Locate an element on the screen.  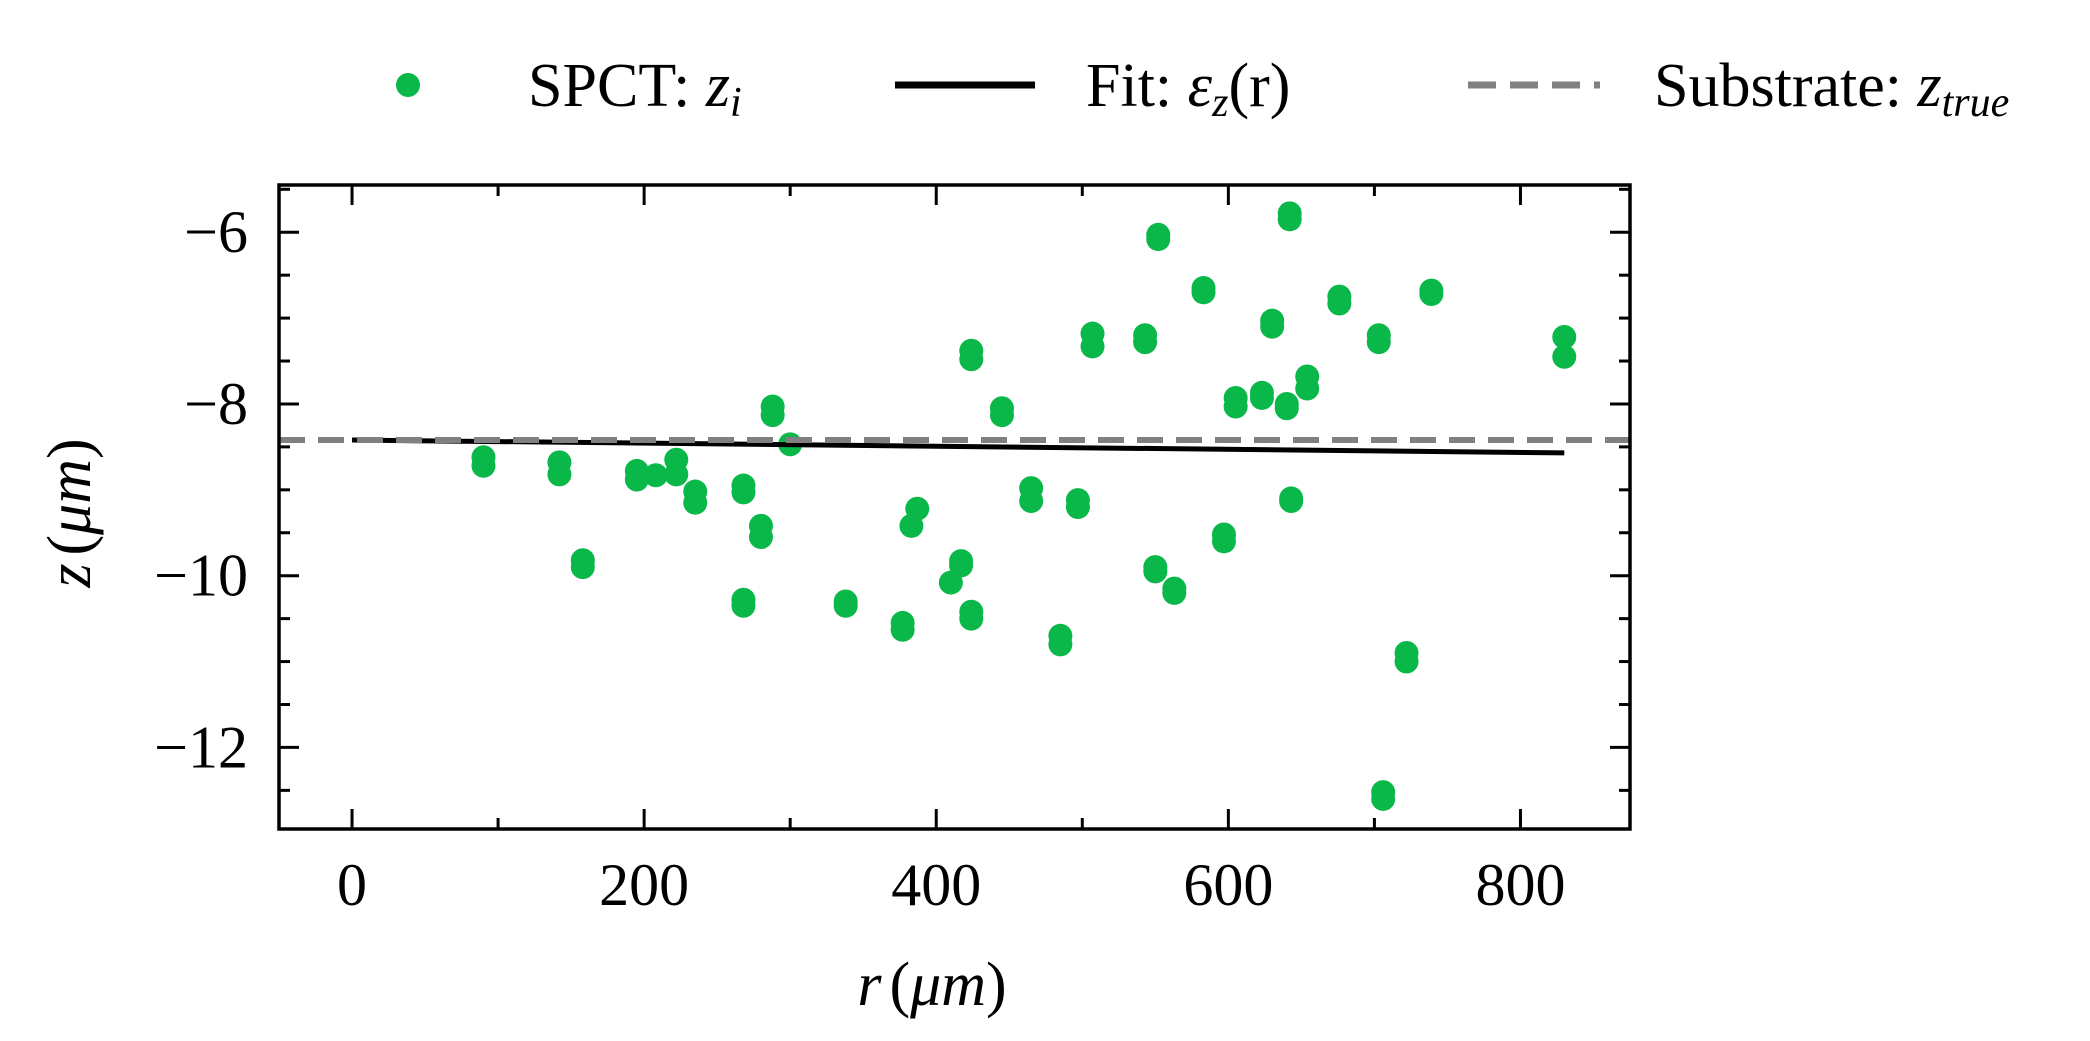
y-tick-label: −6 is located at coordinates (216, 232).